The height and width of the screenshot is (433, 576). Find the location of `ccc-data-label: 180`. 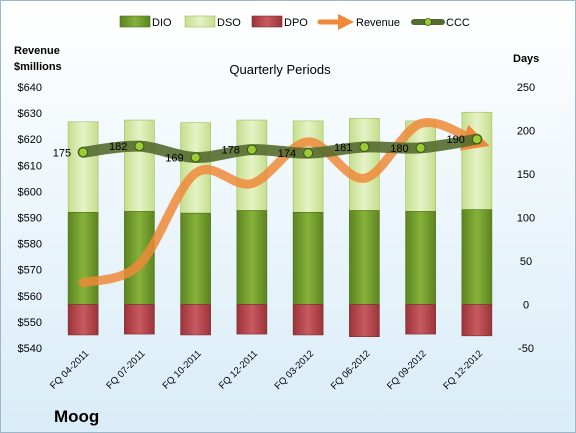

ccc-data-label: 180 is located at coordinates (399, 149).